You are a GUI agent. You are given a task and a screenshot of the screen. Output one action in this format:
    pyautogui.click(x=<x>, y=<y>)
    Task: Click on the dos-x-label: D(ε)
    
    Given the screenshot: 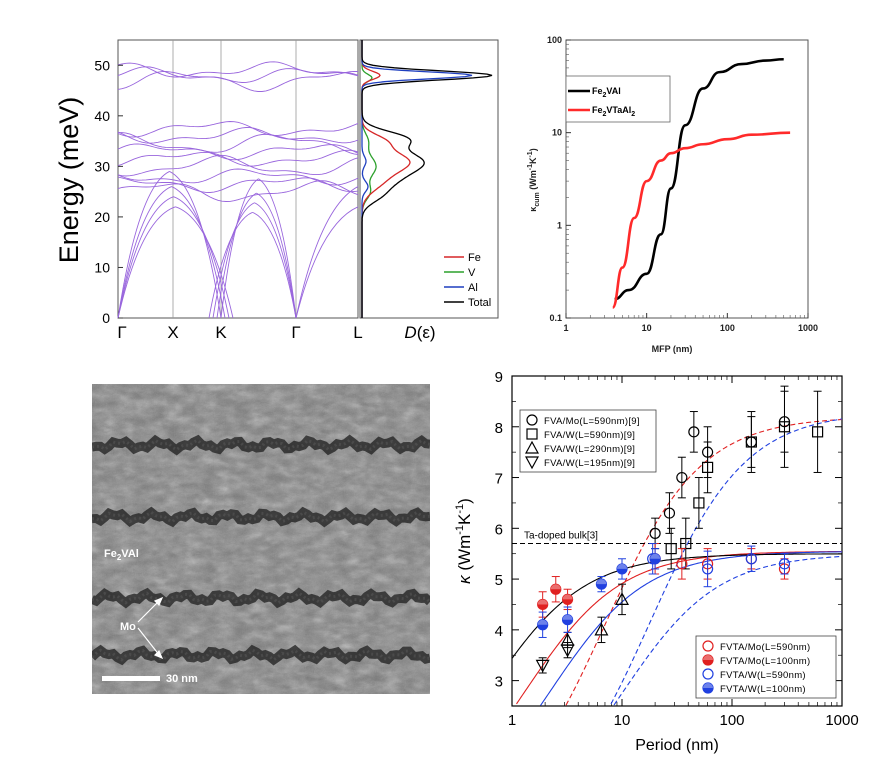 What is the action you would take?
    pyautogui.click(x=419, y=332)
    